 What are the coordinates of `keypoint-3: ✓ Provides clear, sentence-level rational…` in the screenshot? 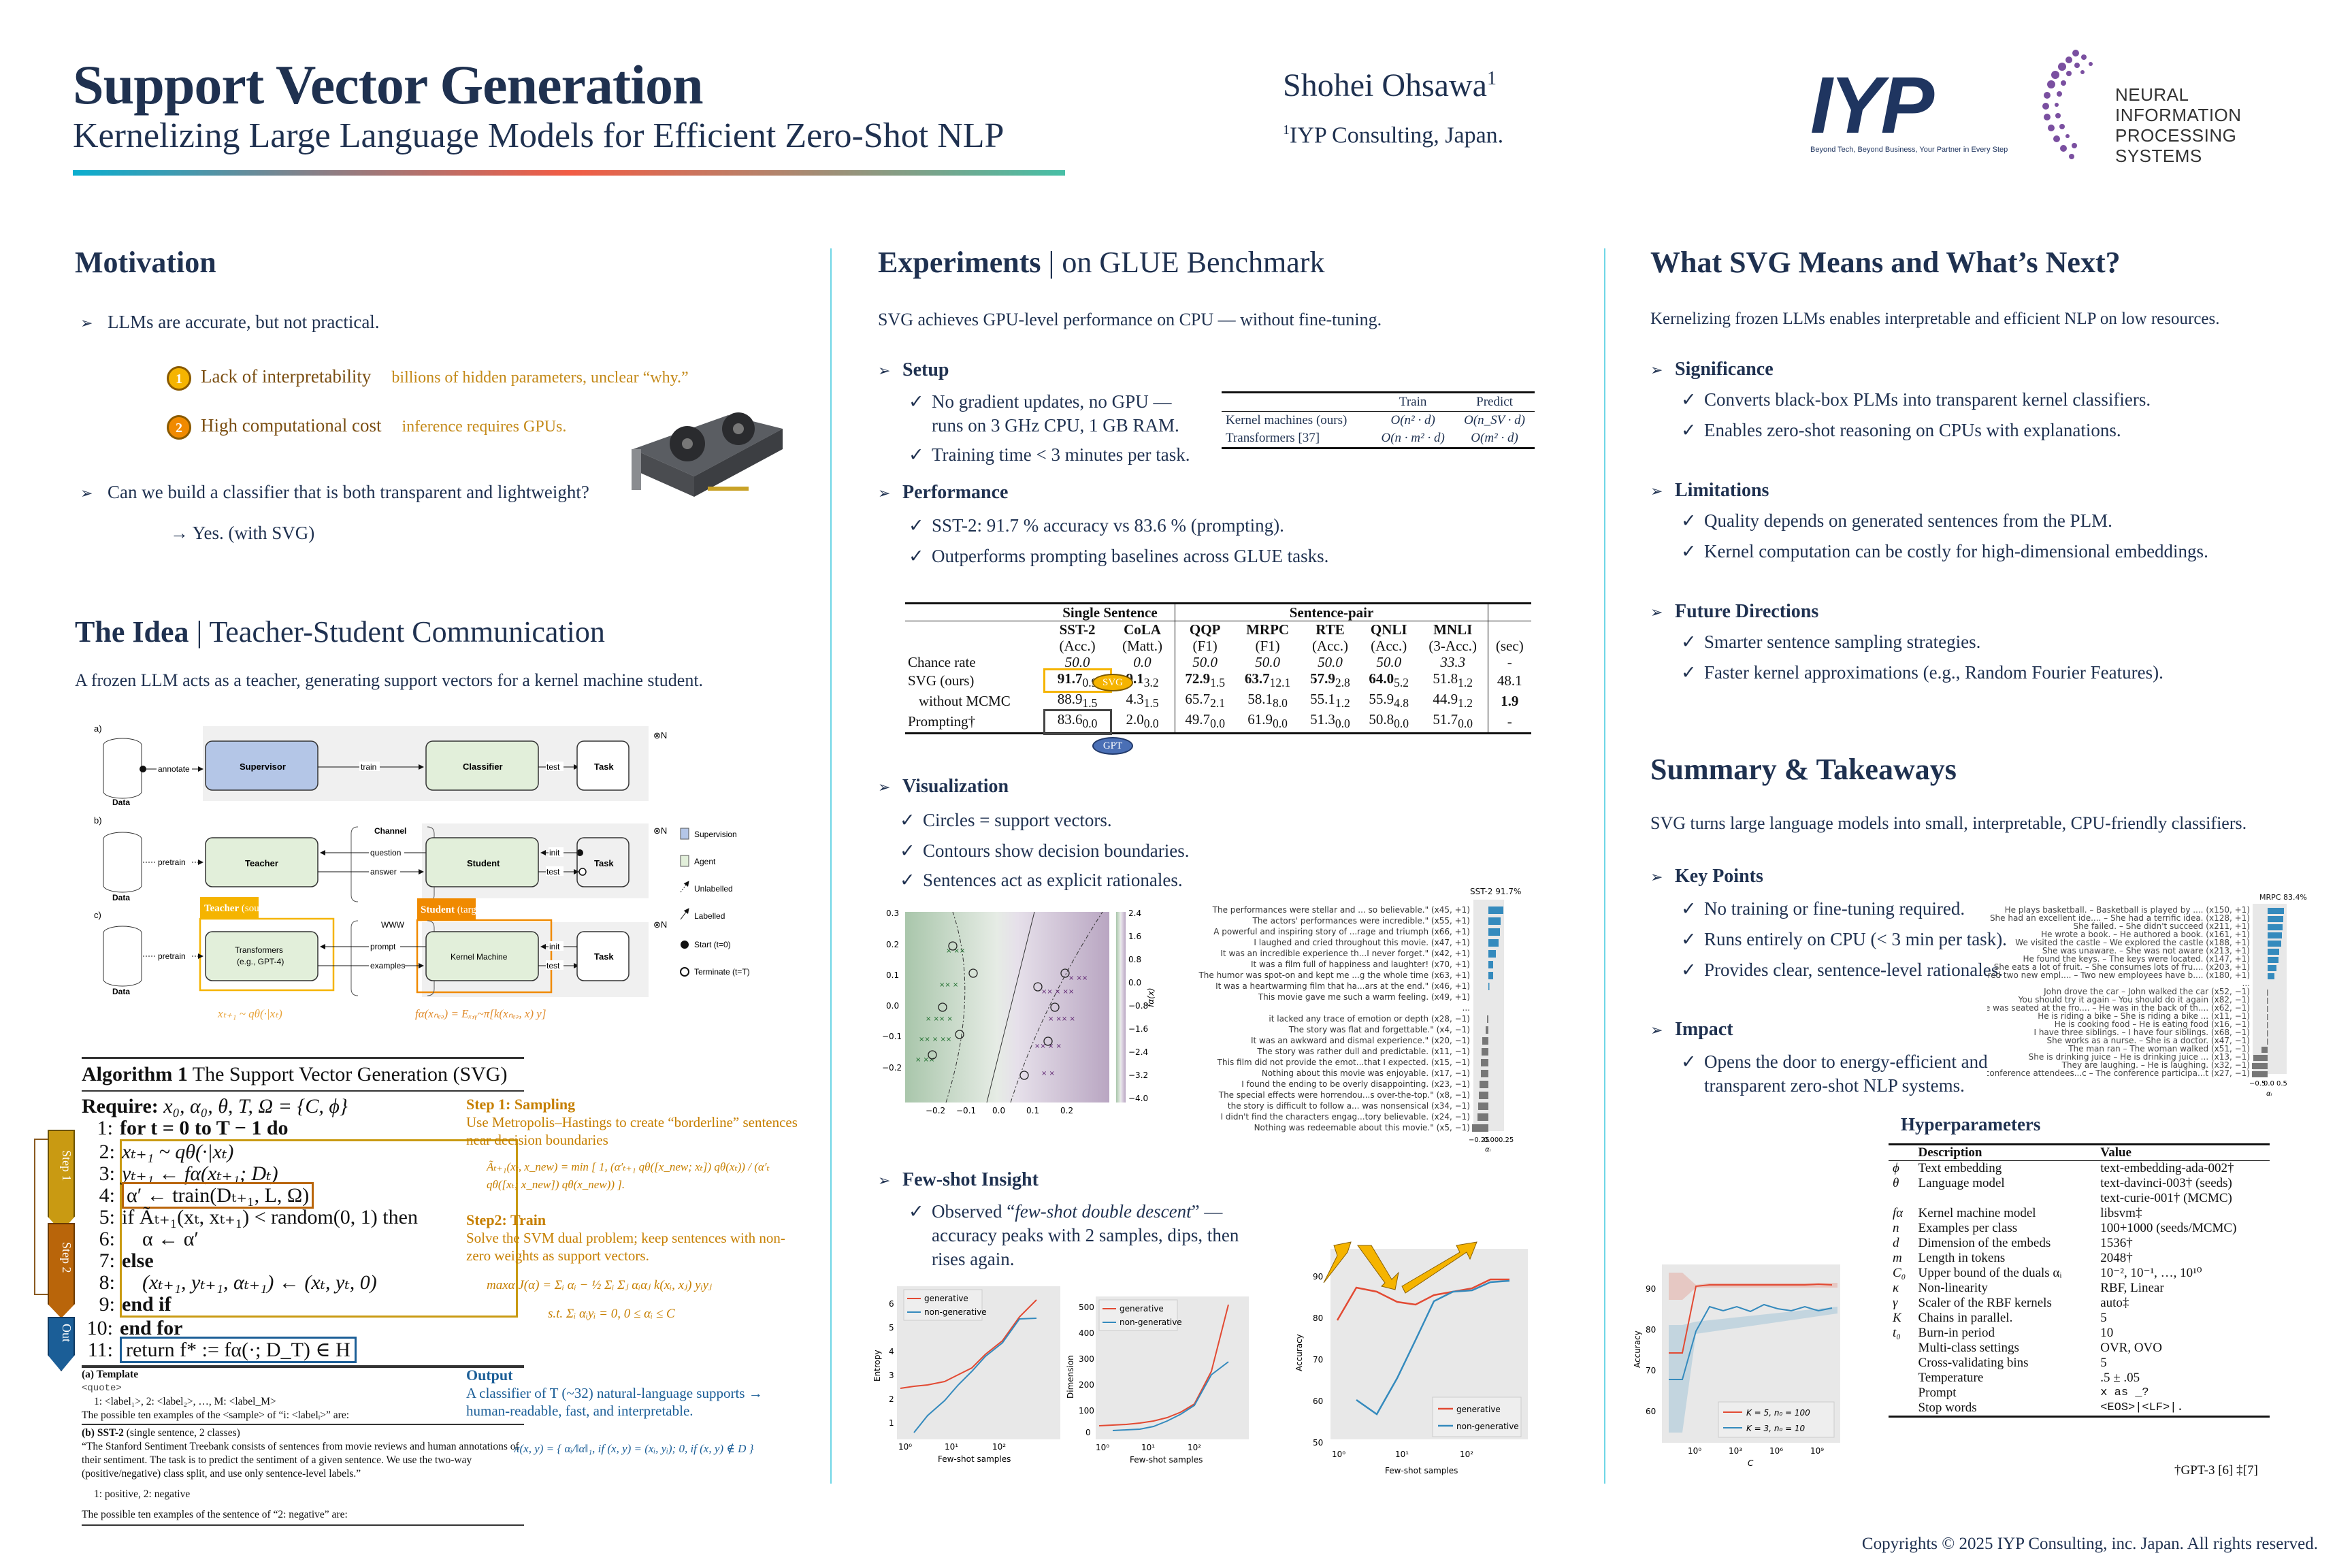 It's located at (1842, 970).